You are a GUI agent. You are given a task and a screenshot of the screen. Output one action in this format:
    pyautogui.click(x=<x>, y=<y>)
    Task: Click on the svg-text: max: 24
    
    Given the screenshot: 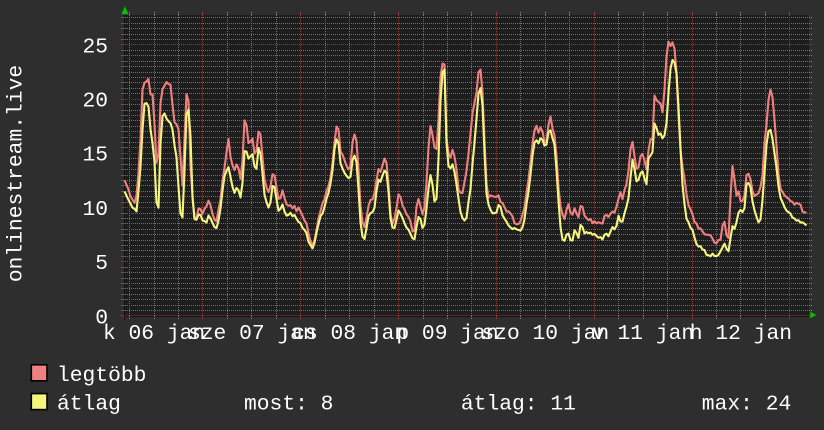 What is the action you would take?
    pyautogui.click(x=746, y=405)
    